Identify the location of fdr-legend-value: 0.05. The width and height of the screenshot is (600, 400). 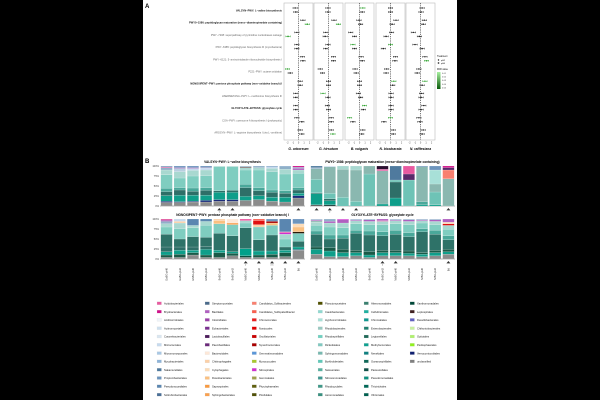
(444, 88).